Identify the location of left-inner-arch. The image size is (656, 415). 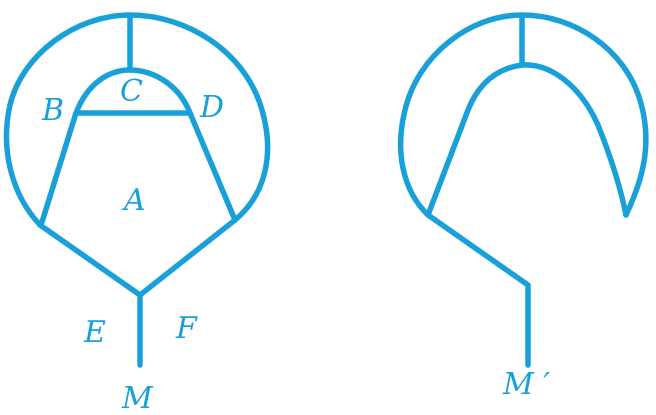
(133, 91).